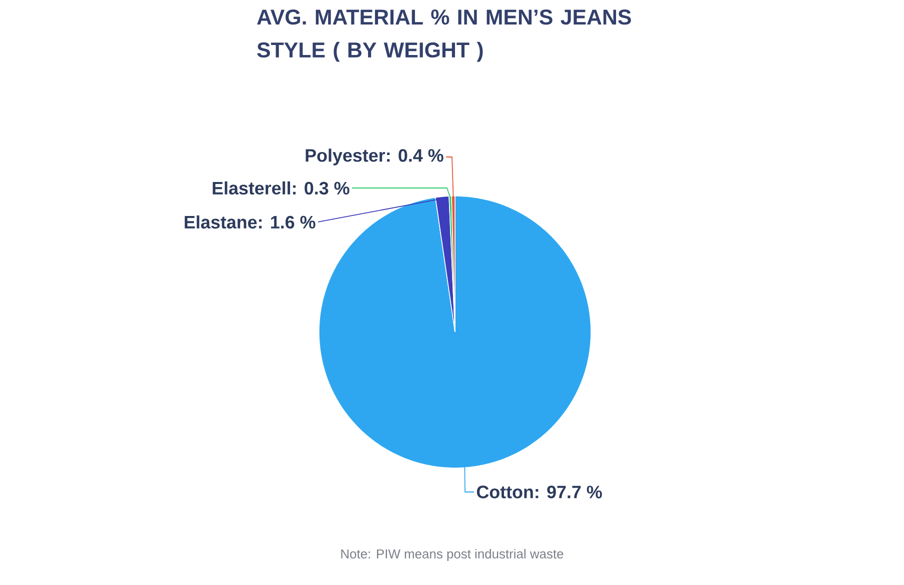 The height and width of the screenshot is (585, 904). What do you see at coordinates (321, 188) in the screenshot?
I see `data-label: : 0.3 %` at bounding box center [321, 188].